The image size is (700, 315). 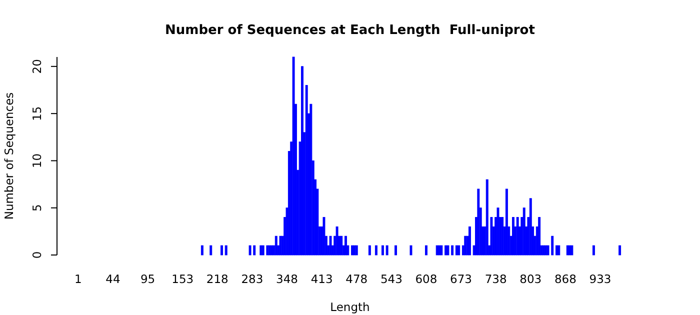 I want to click on x-tick-label: 348, so click(x=287, y=279).